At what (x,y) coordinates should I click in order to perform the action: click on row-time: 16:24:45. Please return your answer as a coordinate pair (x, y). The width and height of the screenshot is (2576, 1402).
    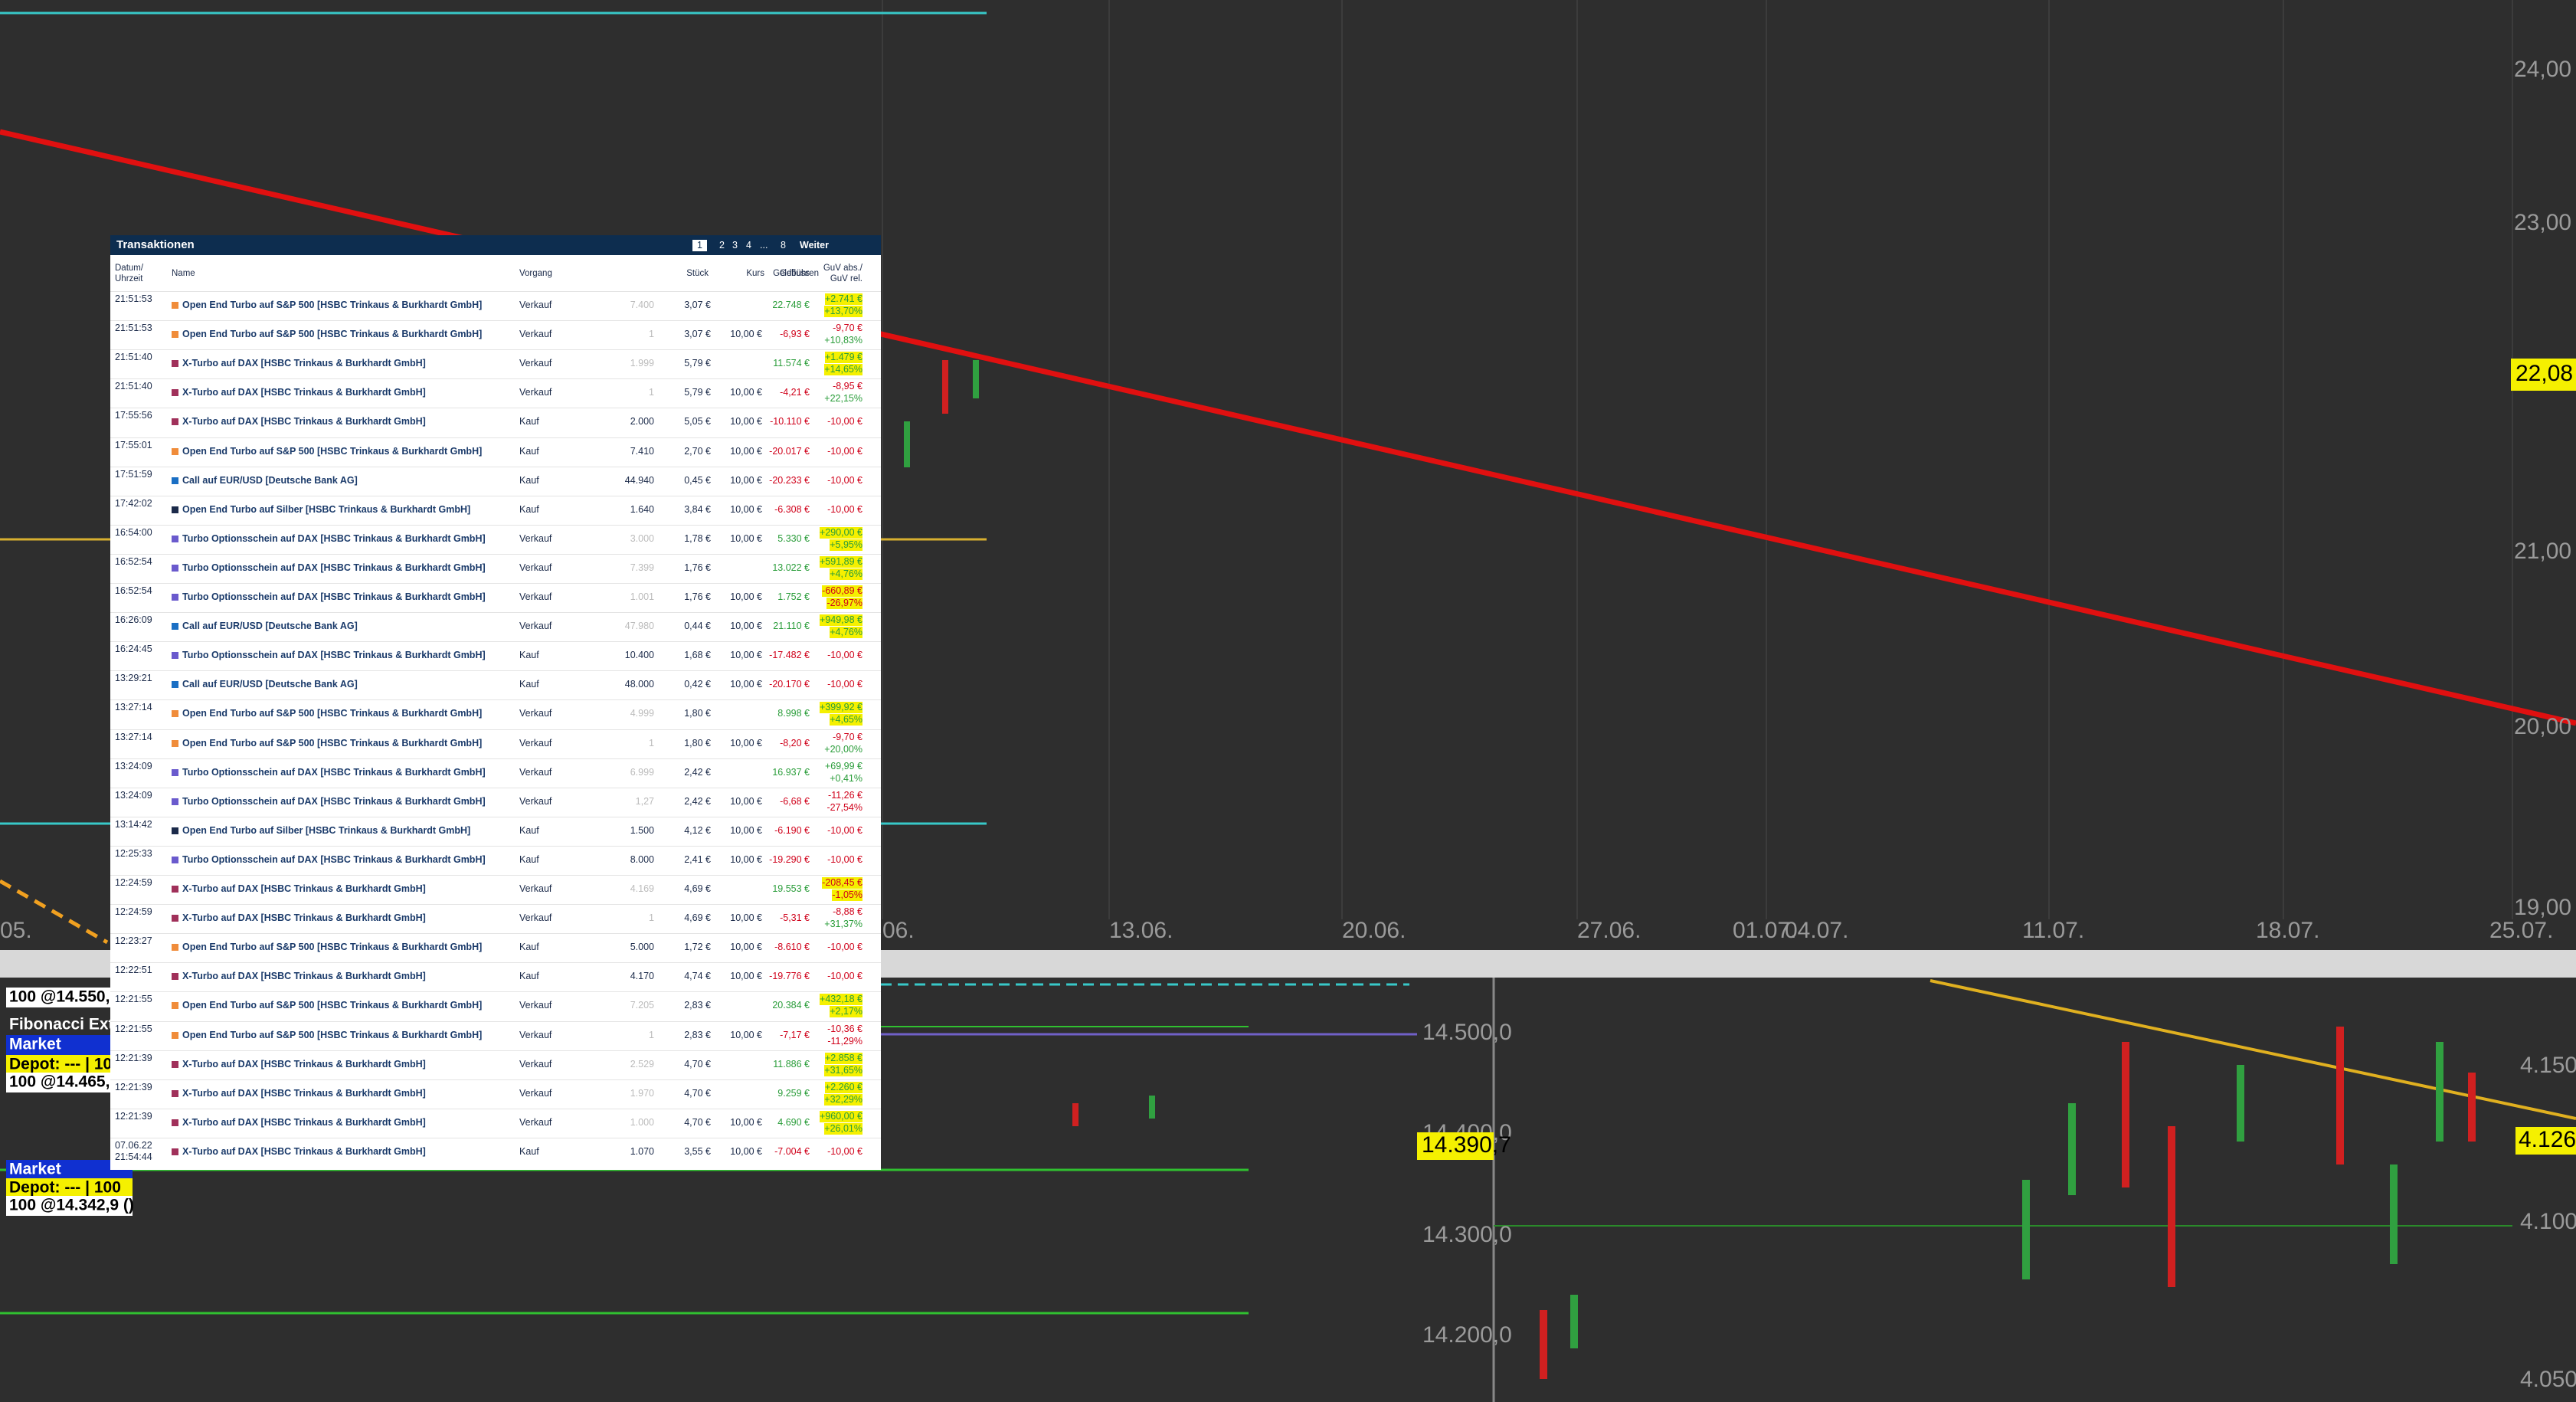
    Looking at the image, I should click on (133, 649).